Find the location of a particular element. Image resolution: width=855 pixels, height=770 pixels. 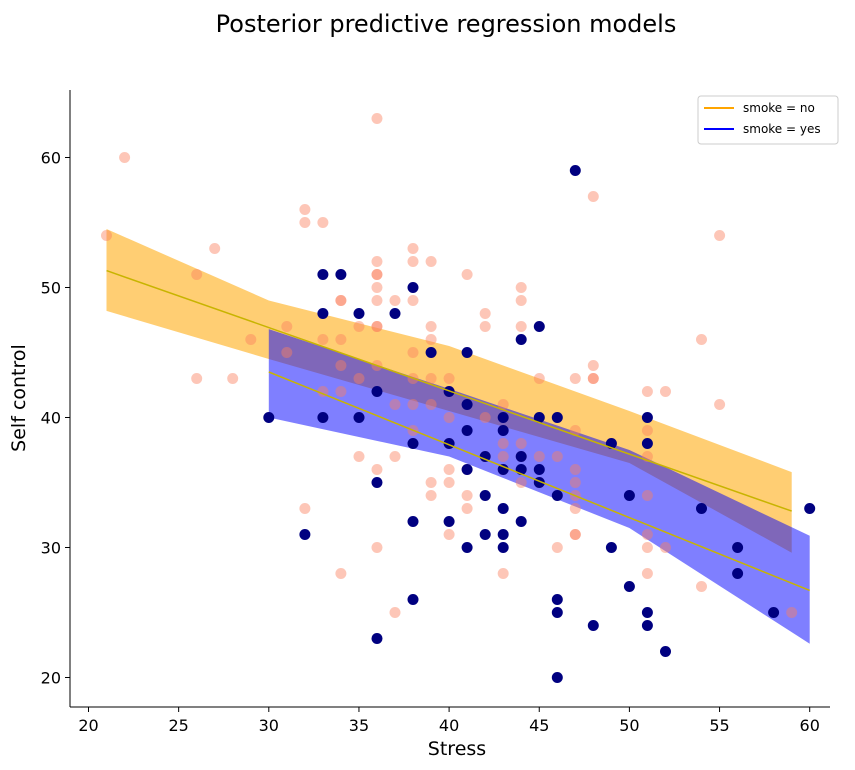

y-tick-label-40: 40 is located at coordinates (51, 418).